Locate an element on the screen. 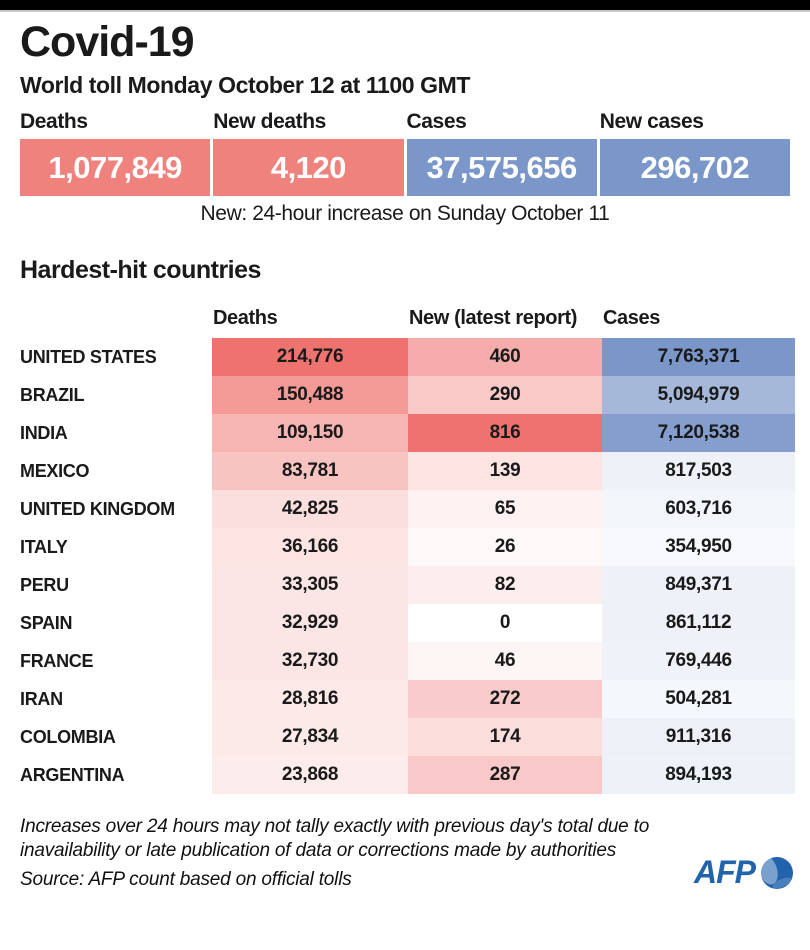 This screenshot has height=950, width=810. table-cell-deaths: 32,730 is located at coordinates (310, 661).